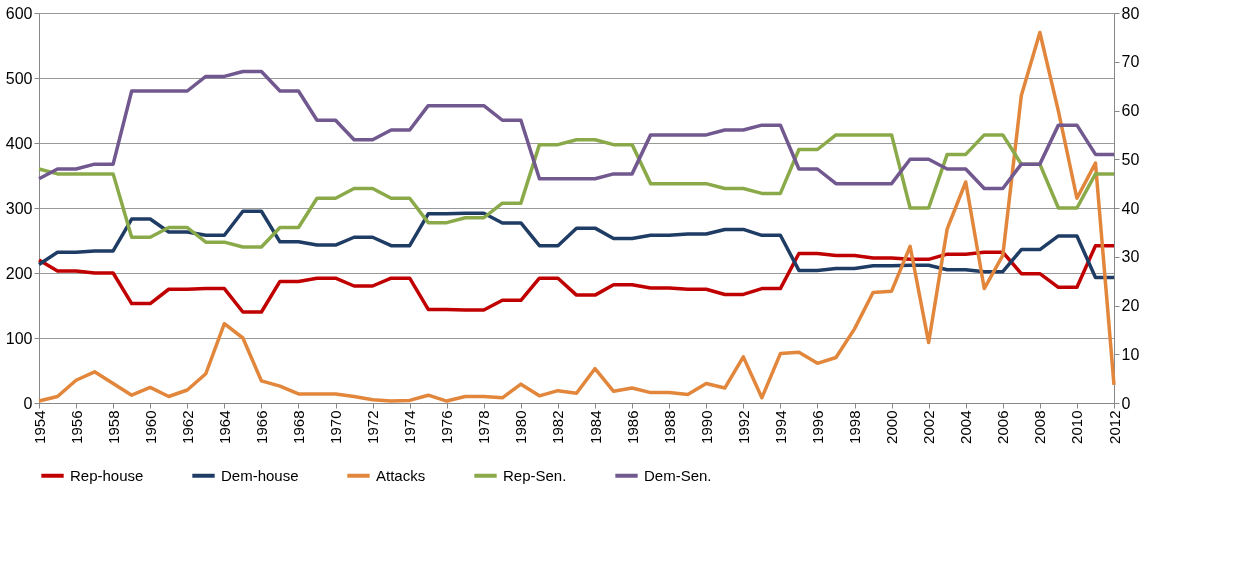 The height and width of the screenshot is (586, 1254). Describe the element at coordinates (1003, 427) in the screenshot. I see `x-tick-label: 2006` at that location.